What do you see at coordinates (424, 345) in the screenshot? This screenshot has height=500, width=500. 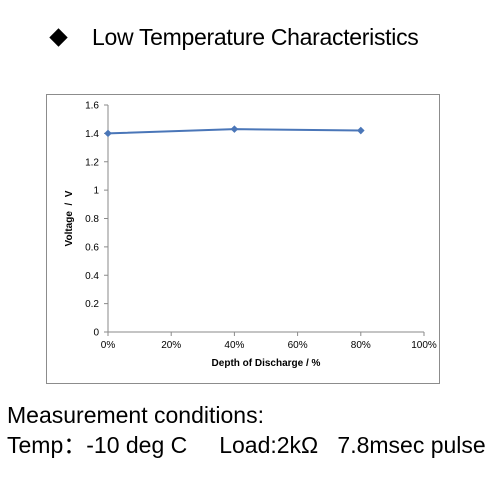 I see `x-tick-label: 100%` at bounding box center [424, 345].